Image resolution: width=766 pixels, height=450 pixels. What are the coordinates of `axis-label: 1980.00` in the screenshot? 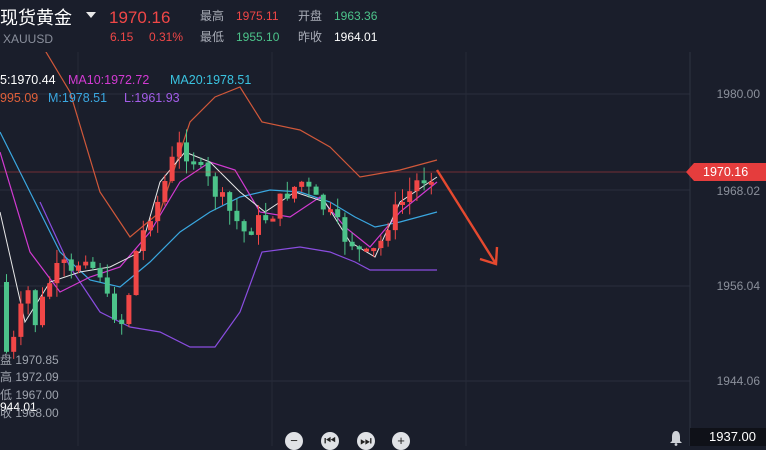 It's located at (738, 94).